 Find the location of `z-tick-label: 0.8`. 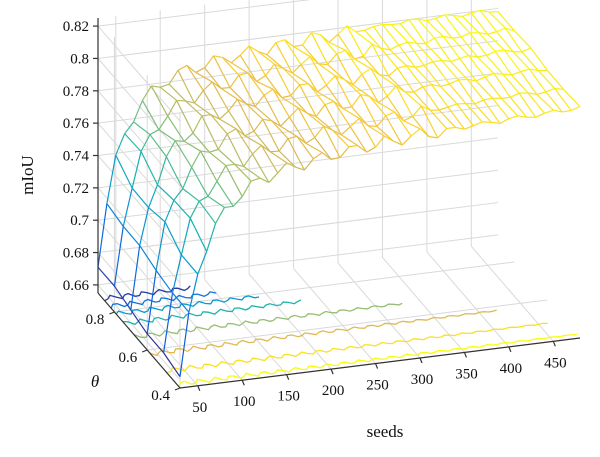

z-tick-label: 0.8 is located at coordinates (79, 59).